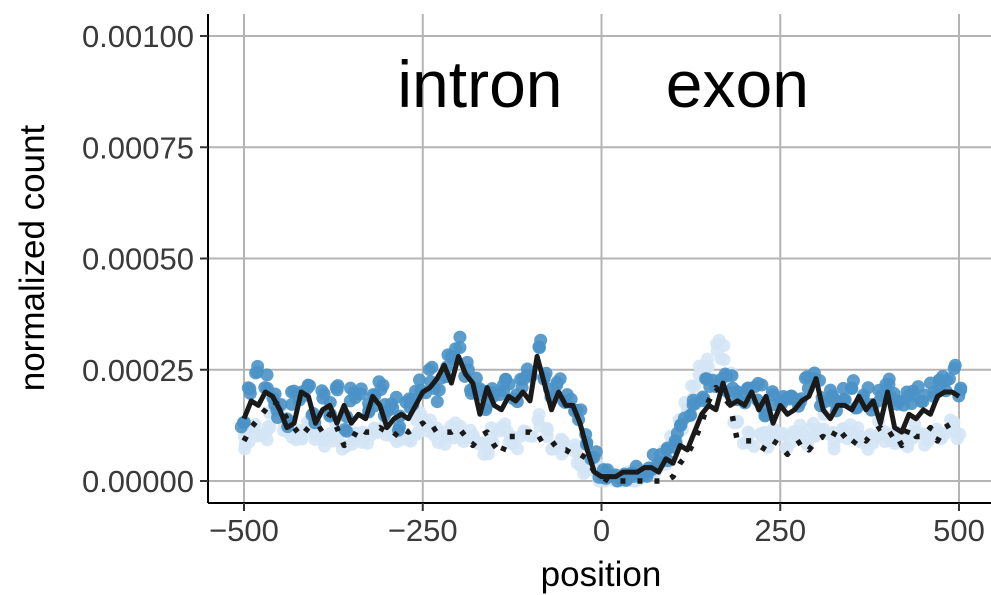  I want to click on y-tick-label: 0.00025, so click(138, 370).